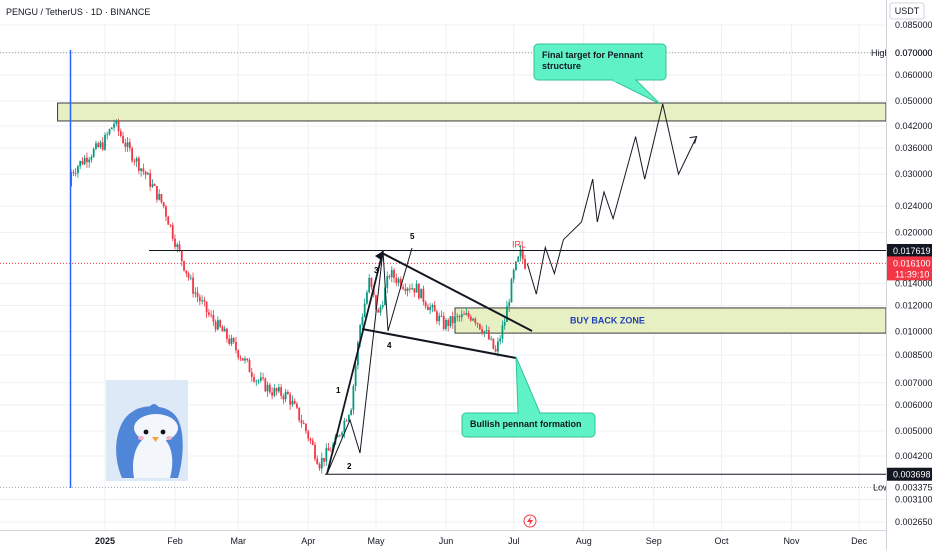  I want to click on y-tick-label: 0.070000, so click(913, 53).